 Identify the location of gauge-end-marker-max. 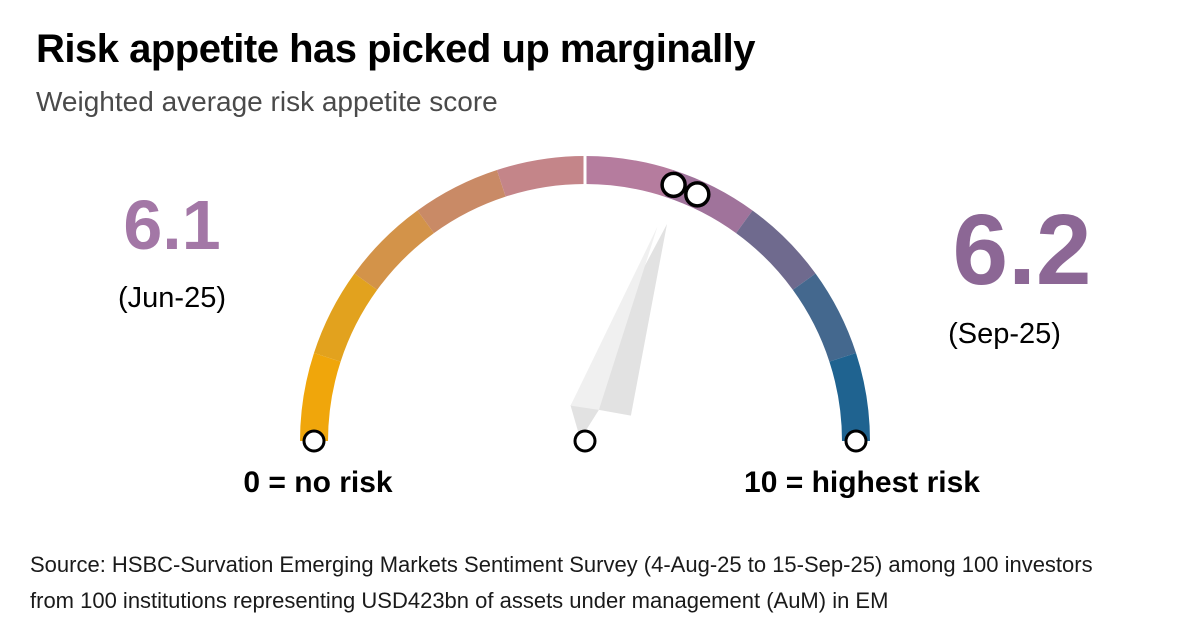
(856, 441).